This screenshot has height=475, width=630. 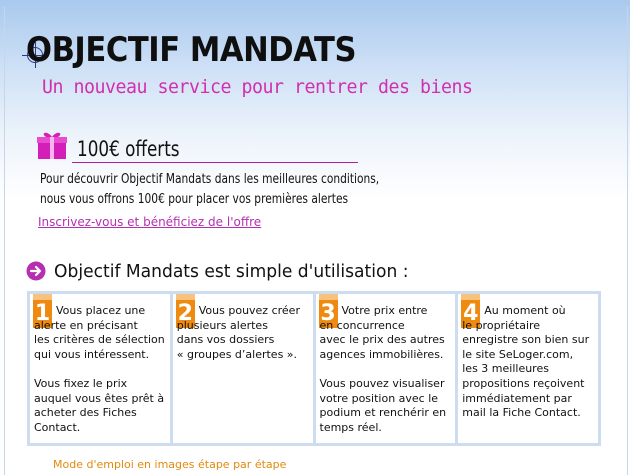 What do you see at coordinates (150, 222) in the screenshot?
I see `signup-offer-link: Inscrivez-vous et bénéficiez de l'offre` at bounding box center [150, 222].